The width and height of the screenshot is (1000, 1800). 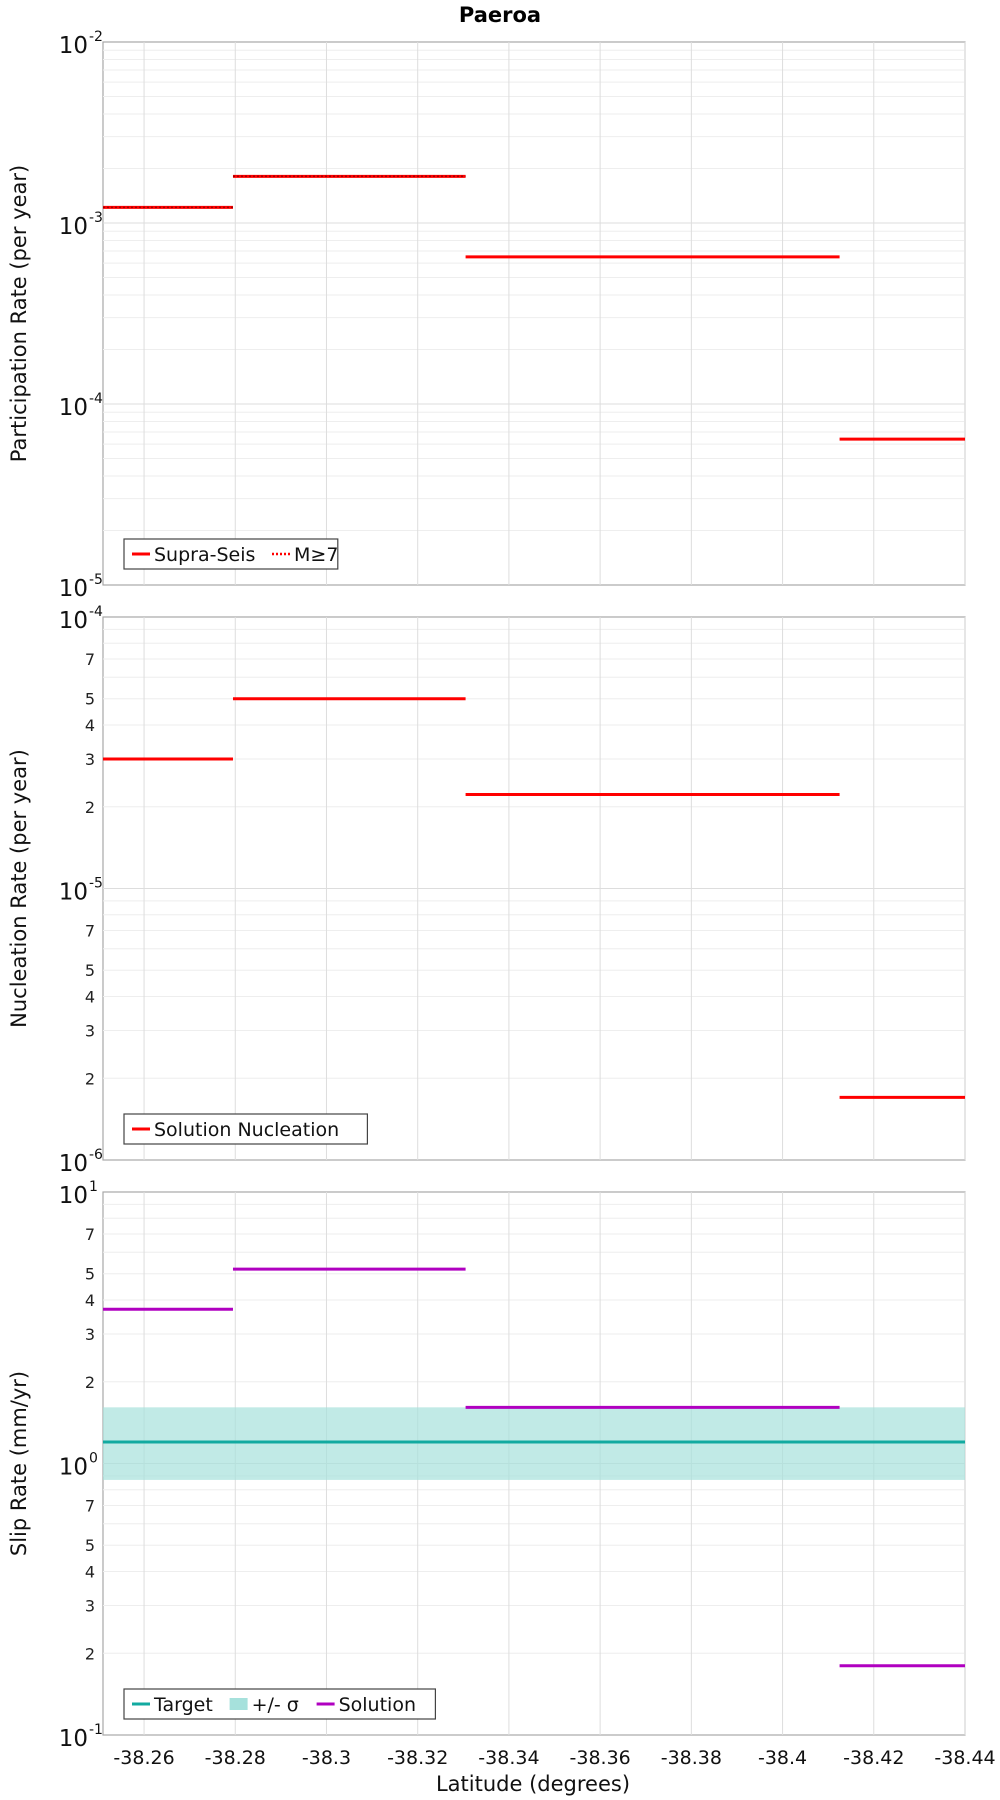 I want to click on x-tick-label: -38.28, so click(x=235, y=1758).